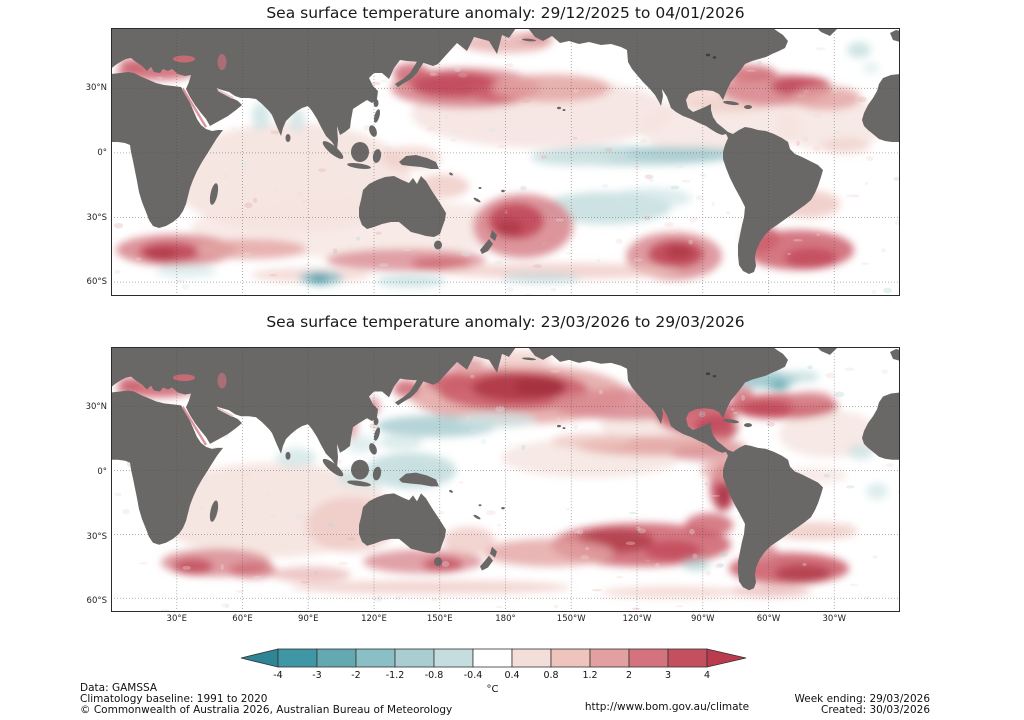  I want to click on colorbar, so click(493, 658).